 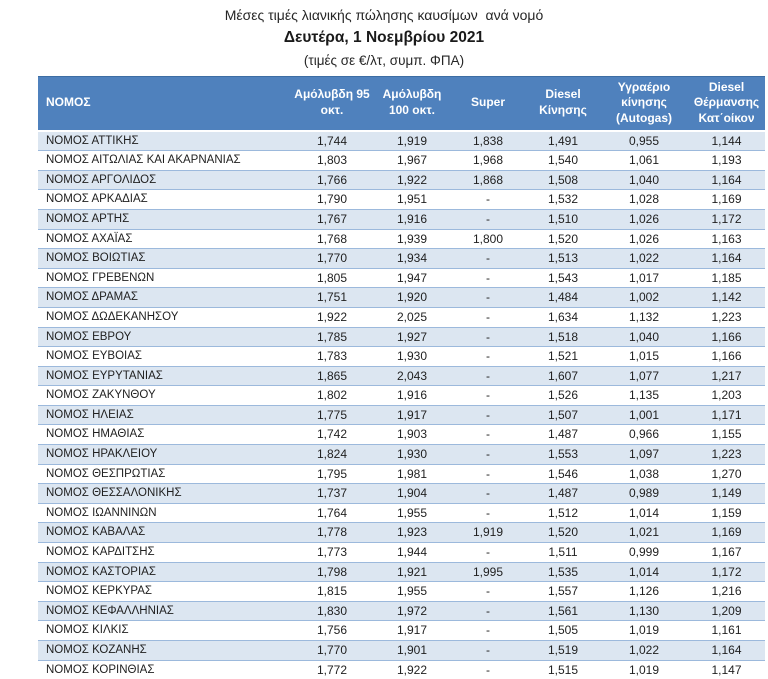 I want to click on price-cell-3: 1,838, so click(x=488, y=141).